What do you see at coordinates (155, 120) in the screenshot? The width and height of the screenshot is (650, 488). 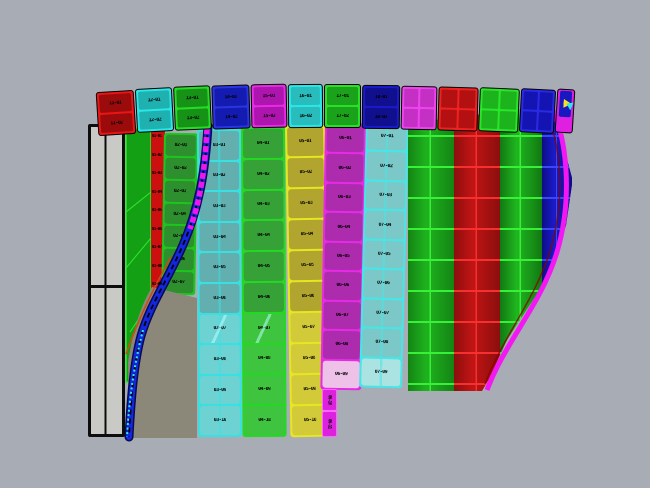 I see `top-band-panel-row: 12-02` at bounding box center [155, 120].